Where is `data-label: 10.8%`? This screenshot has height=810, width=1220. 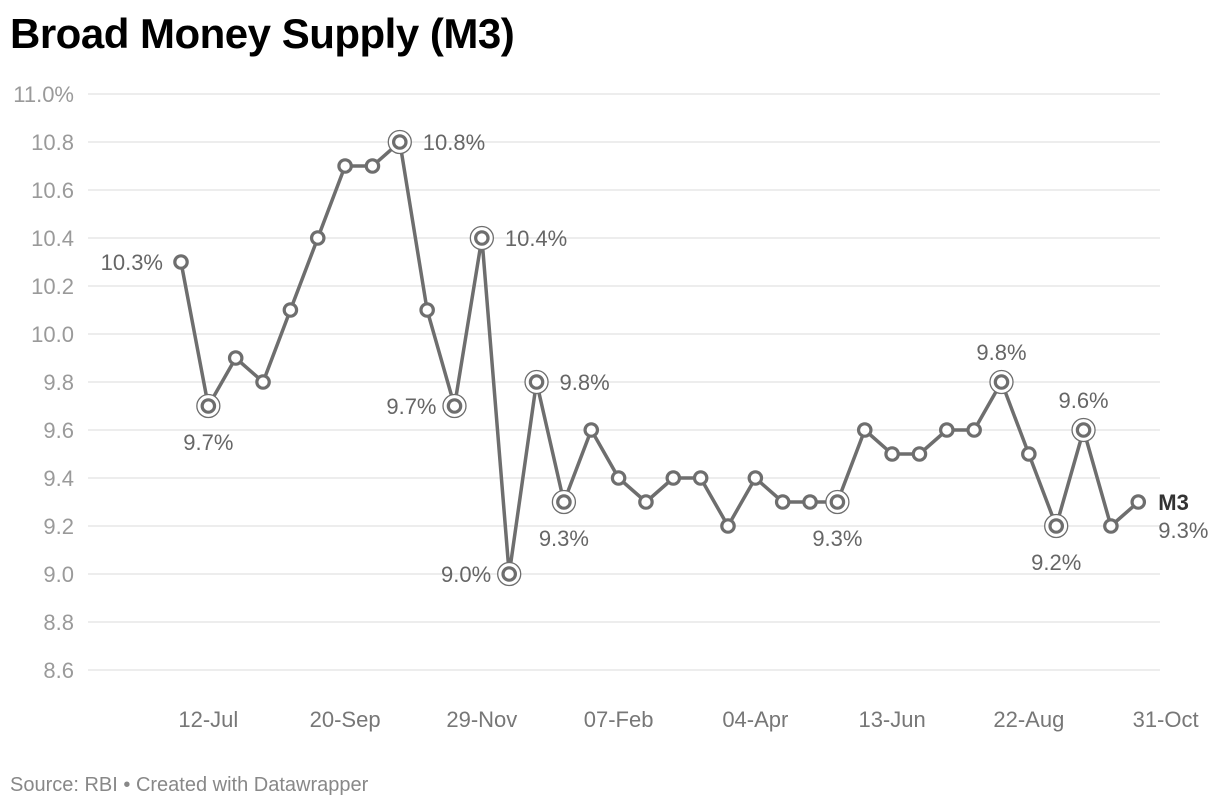
data-label: 10.8% is located at coordinates (454, 142).